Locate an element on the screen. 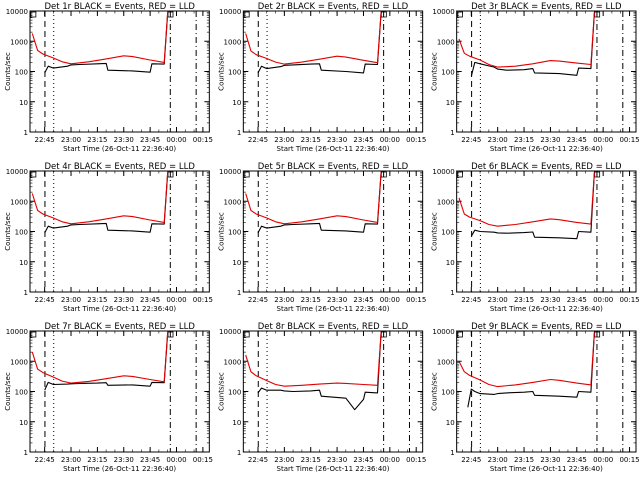 The image size is (640, 480). chart-title: Det 9r BLACK = Events, RED = LLD is located at coordinates (546, 327).